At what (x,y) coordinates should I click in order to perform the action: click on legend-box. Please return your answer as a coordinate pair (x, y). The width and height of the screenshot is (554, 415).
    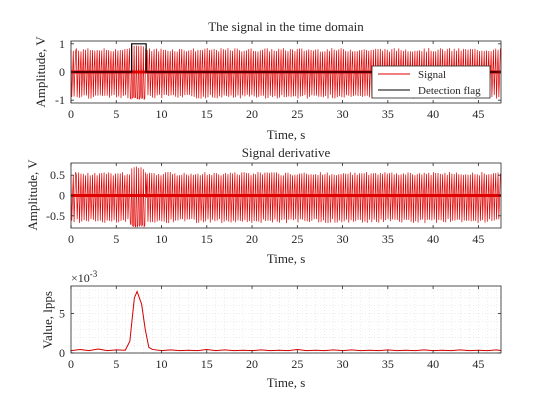
    Looking at the image, I should click on (431, 82).